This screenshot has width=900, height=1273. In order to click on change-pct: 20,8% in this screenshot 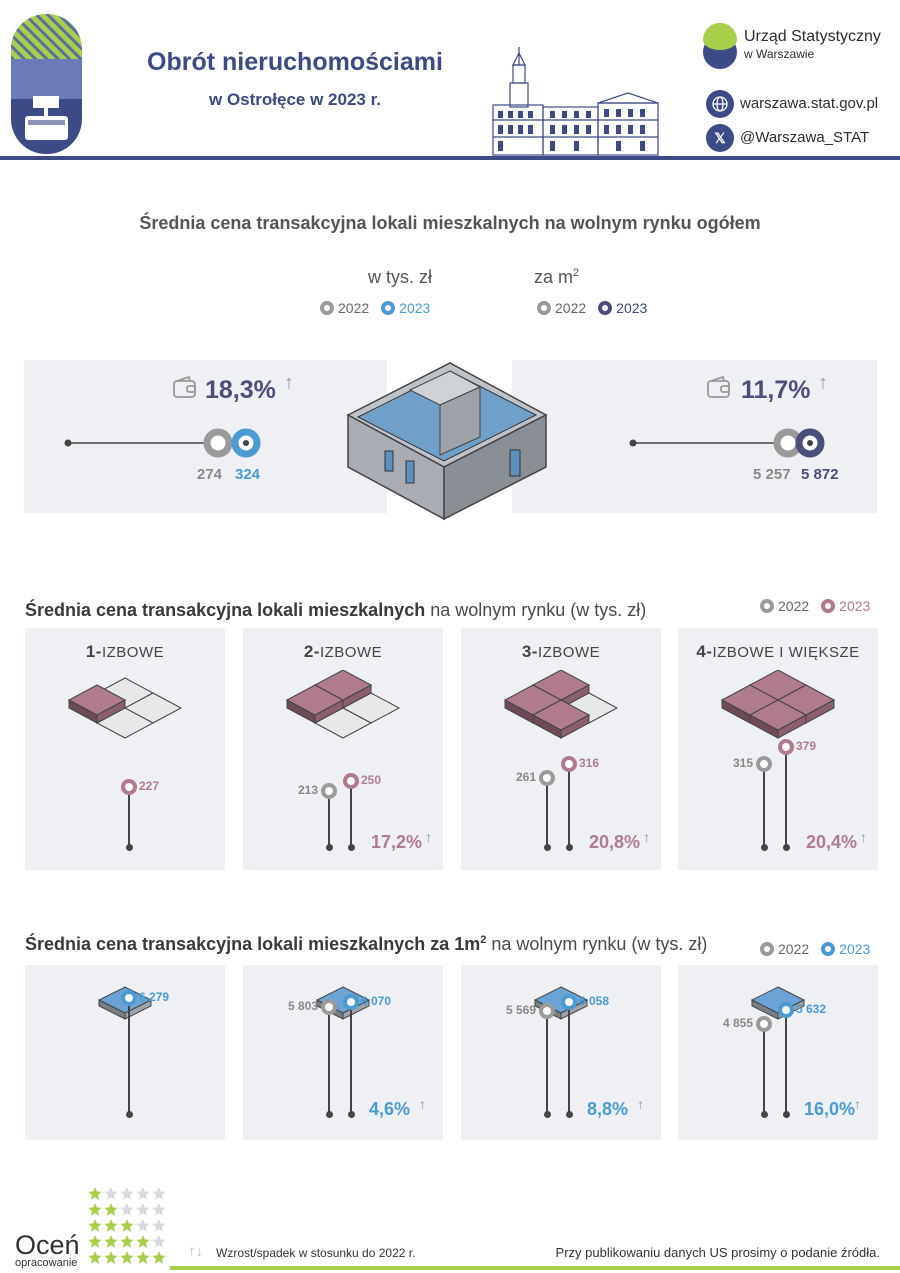, I will do `click(615, 842)`.